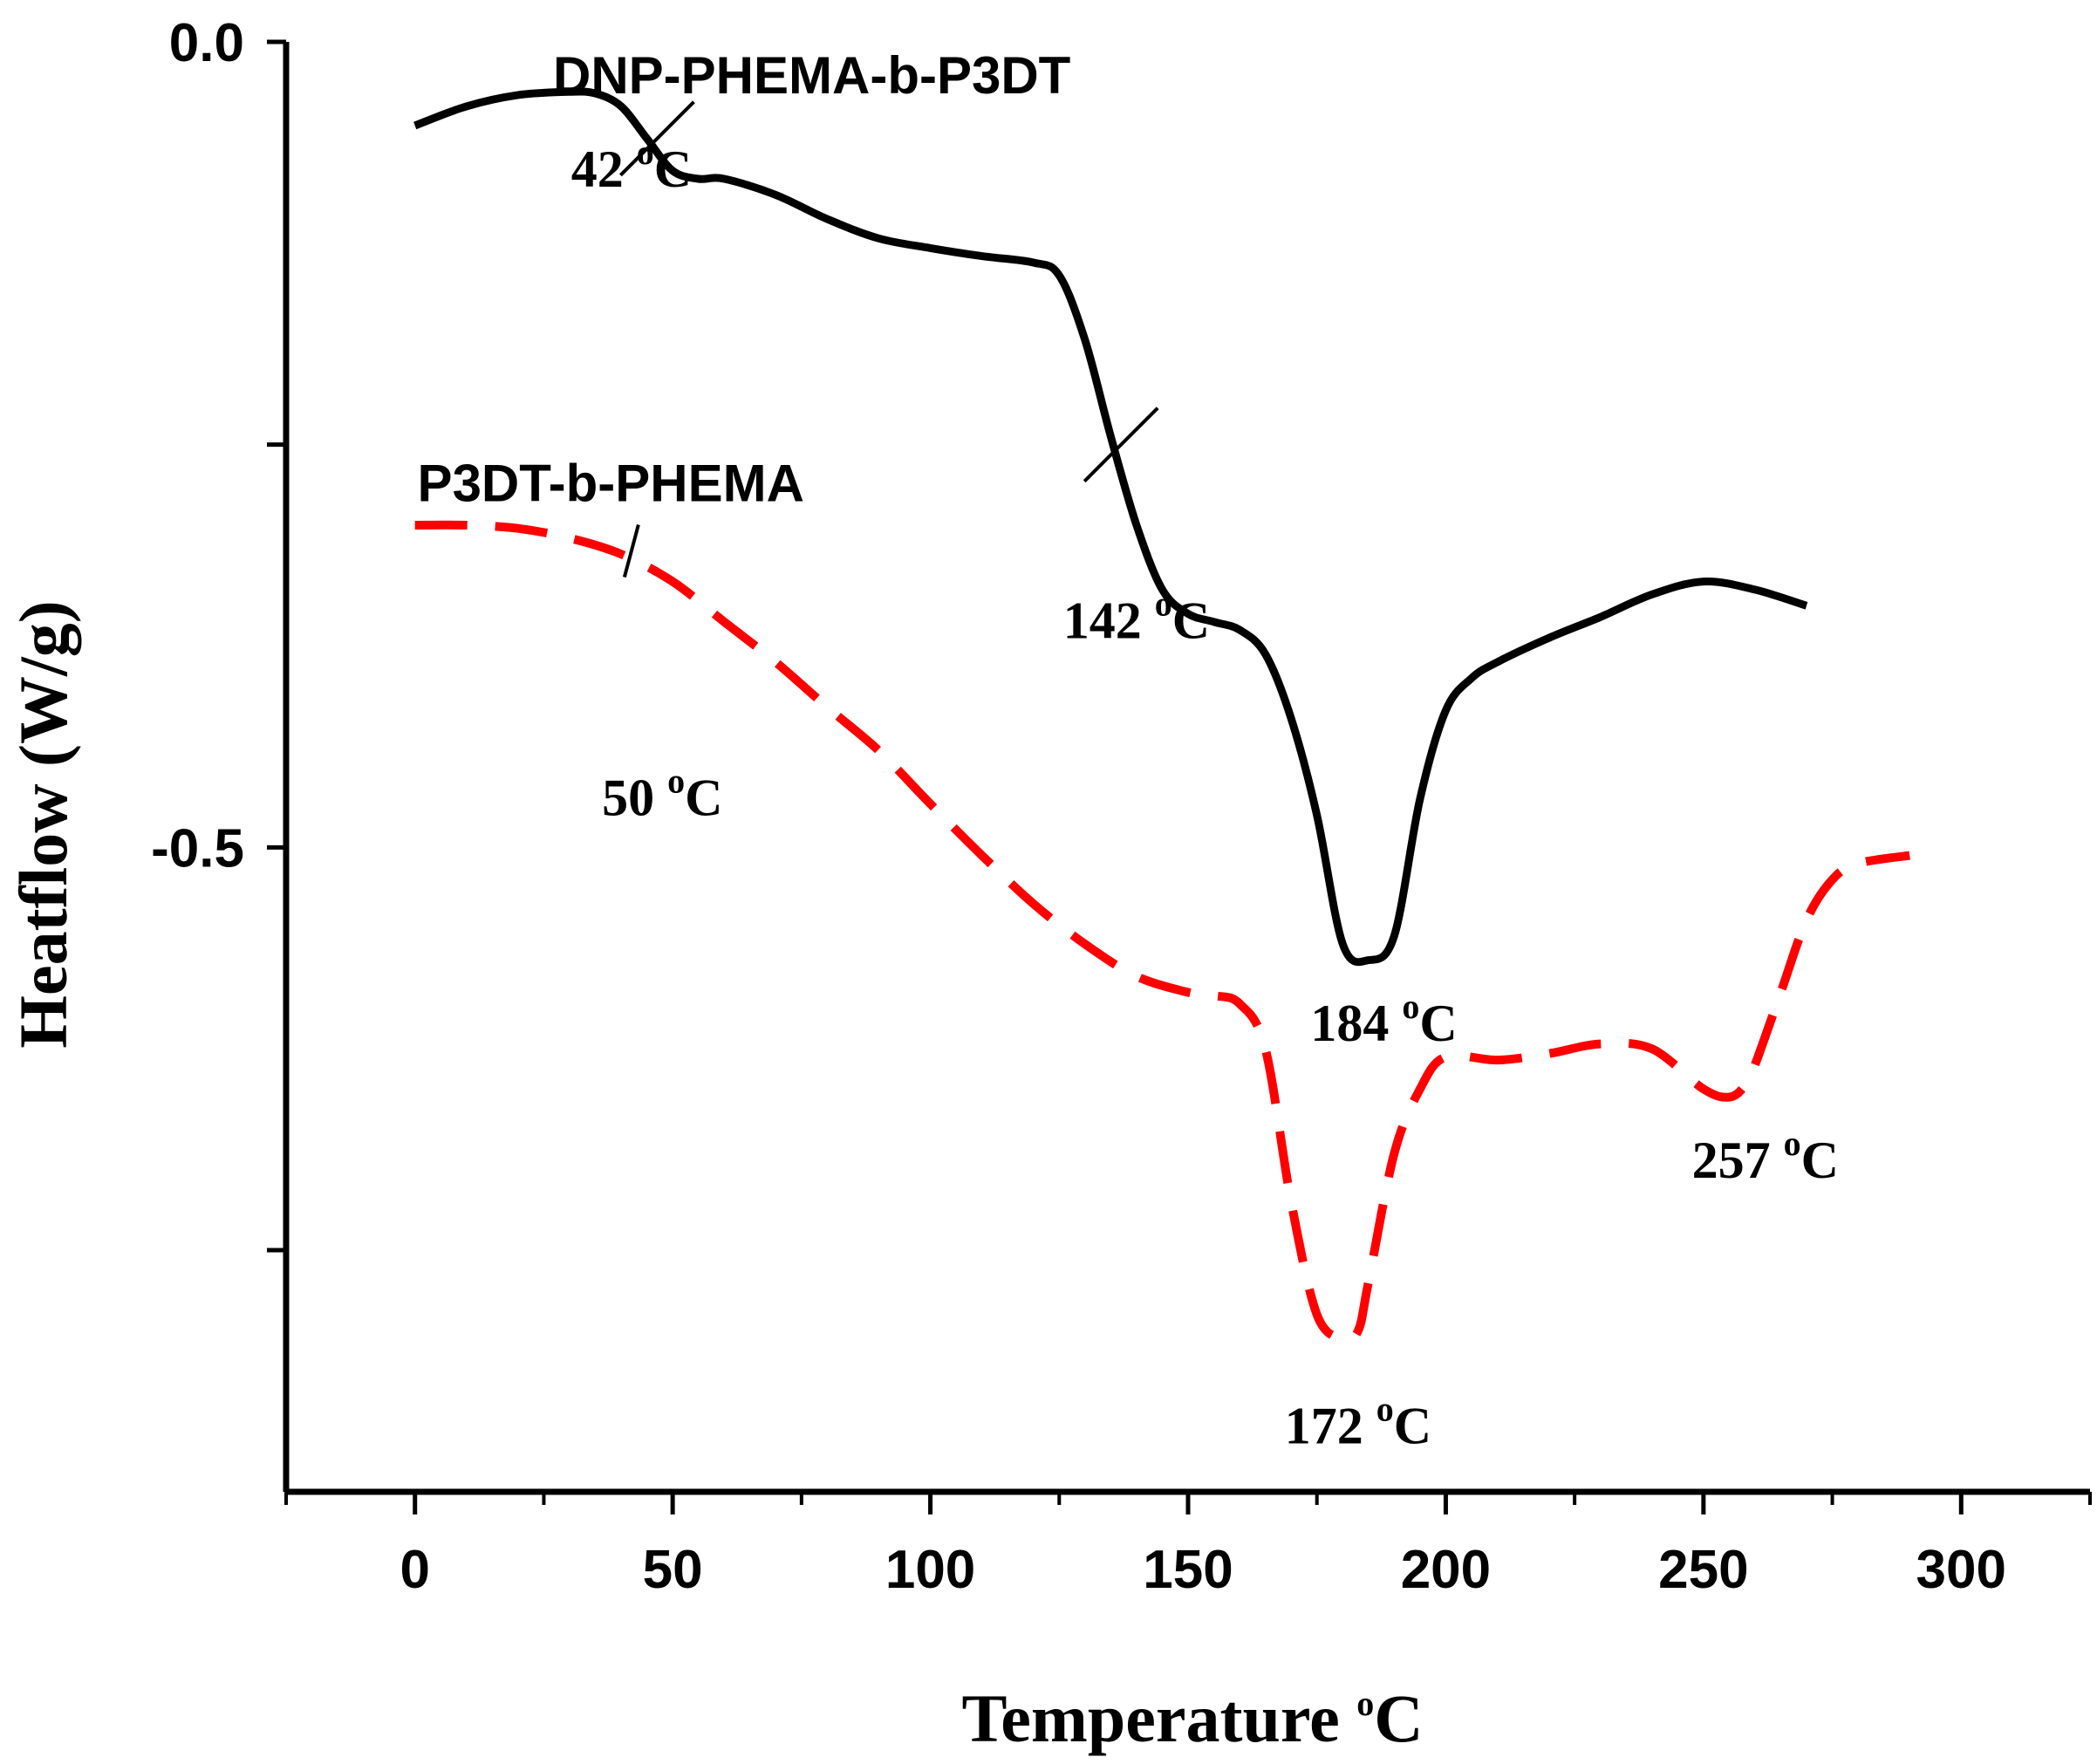 The width and height of the screenshot is (2097, 1764). What do you see at coordinates (1703, 1570) in the screenshot?
I see `x-tick-label: 250` at bounding box center [1703, 1570].